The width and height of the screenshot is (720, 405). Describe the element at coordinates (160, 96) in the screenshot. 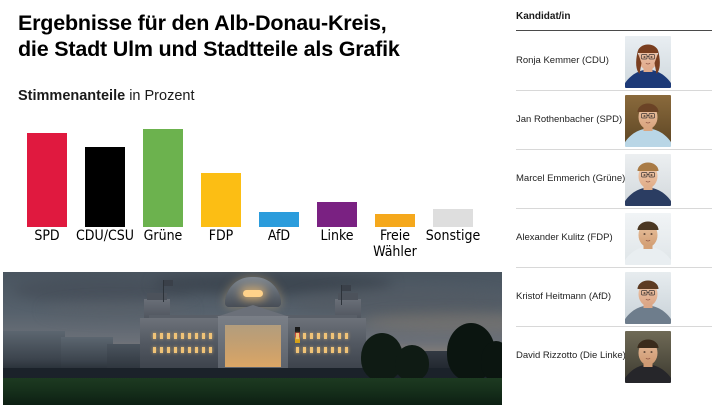

I see `chart-subtitle-rest: in Prozent` at that location.